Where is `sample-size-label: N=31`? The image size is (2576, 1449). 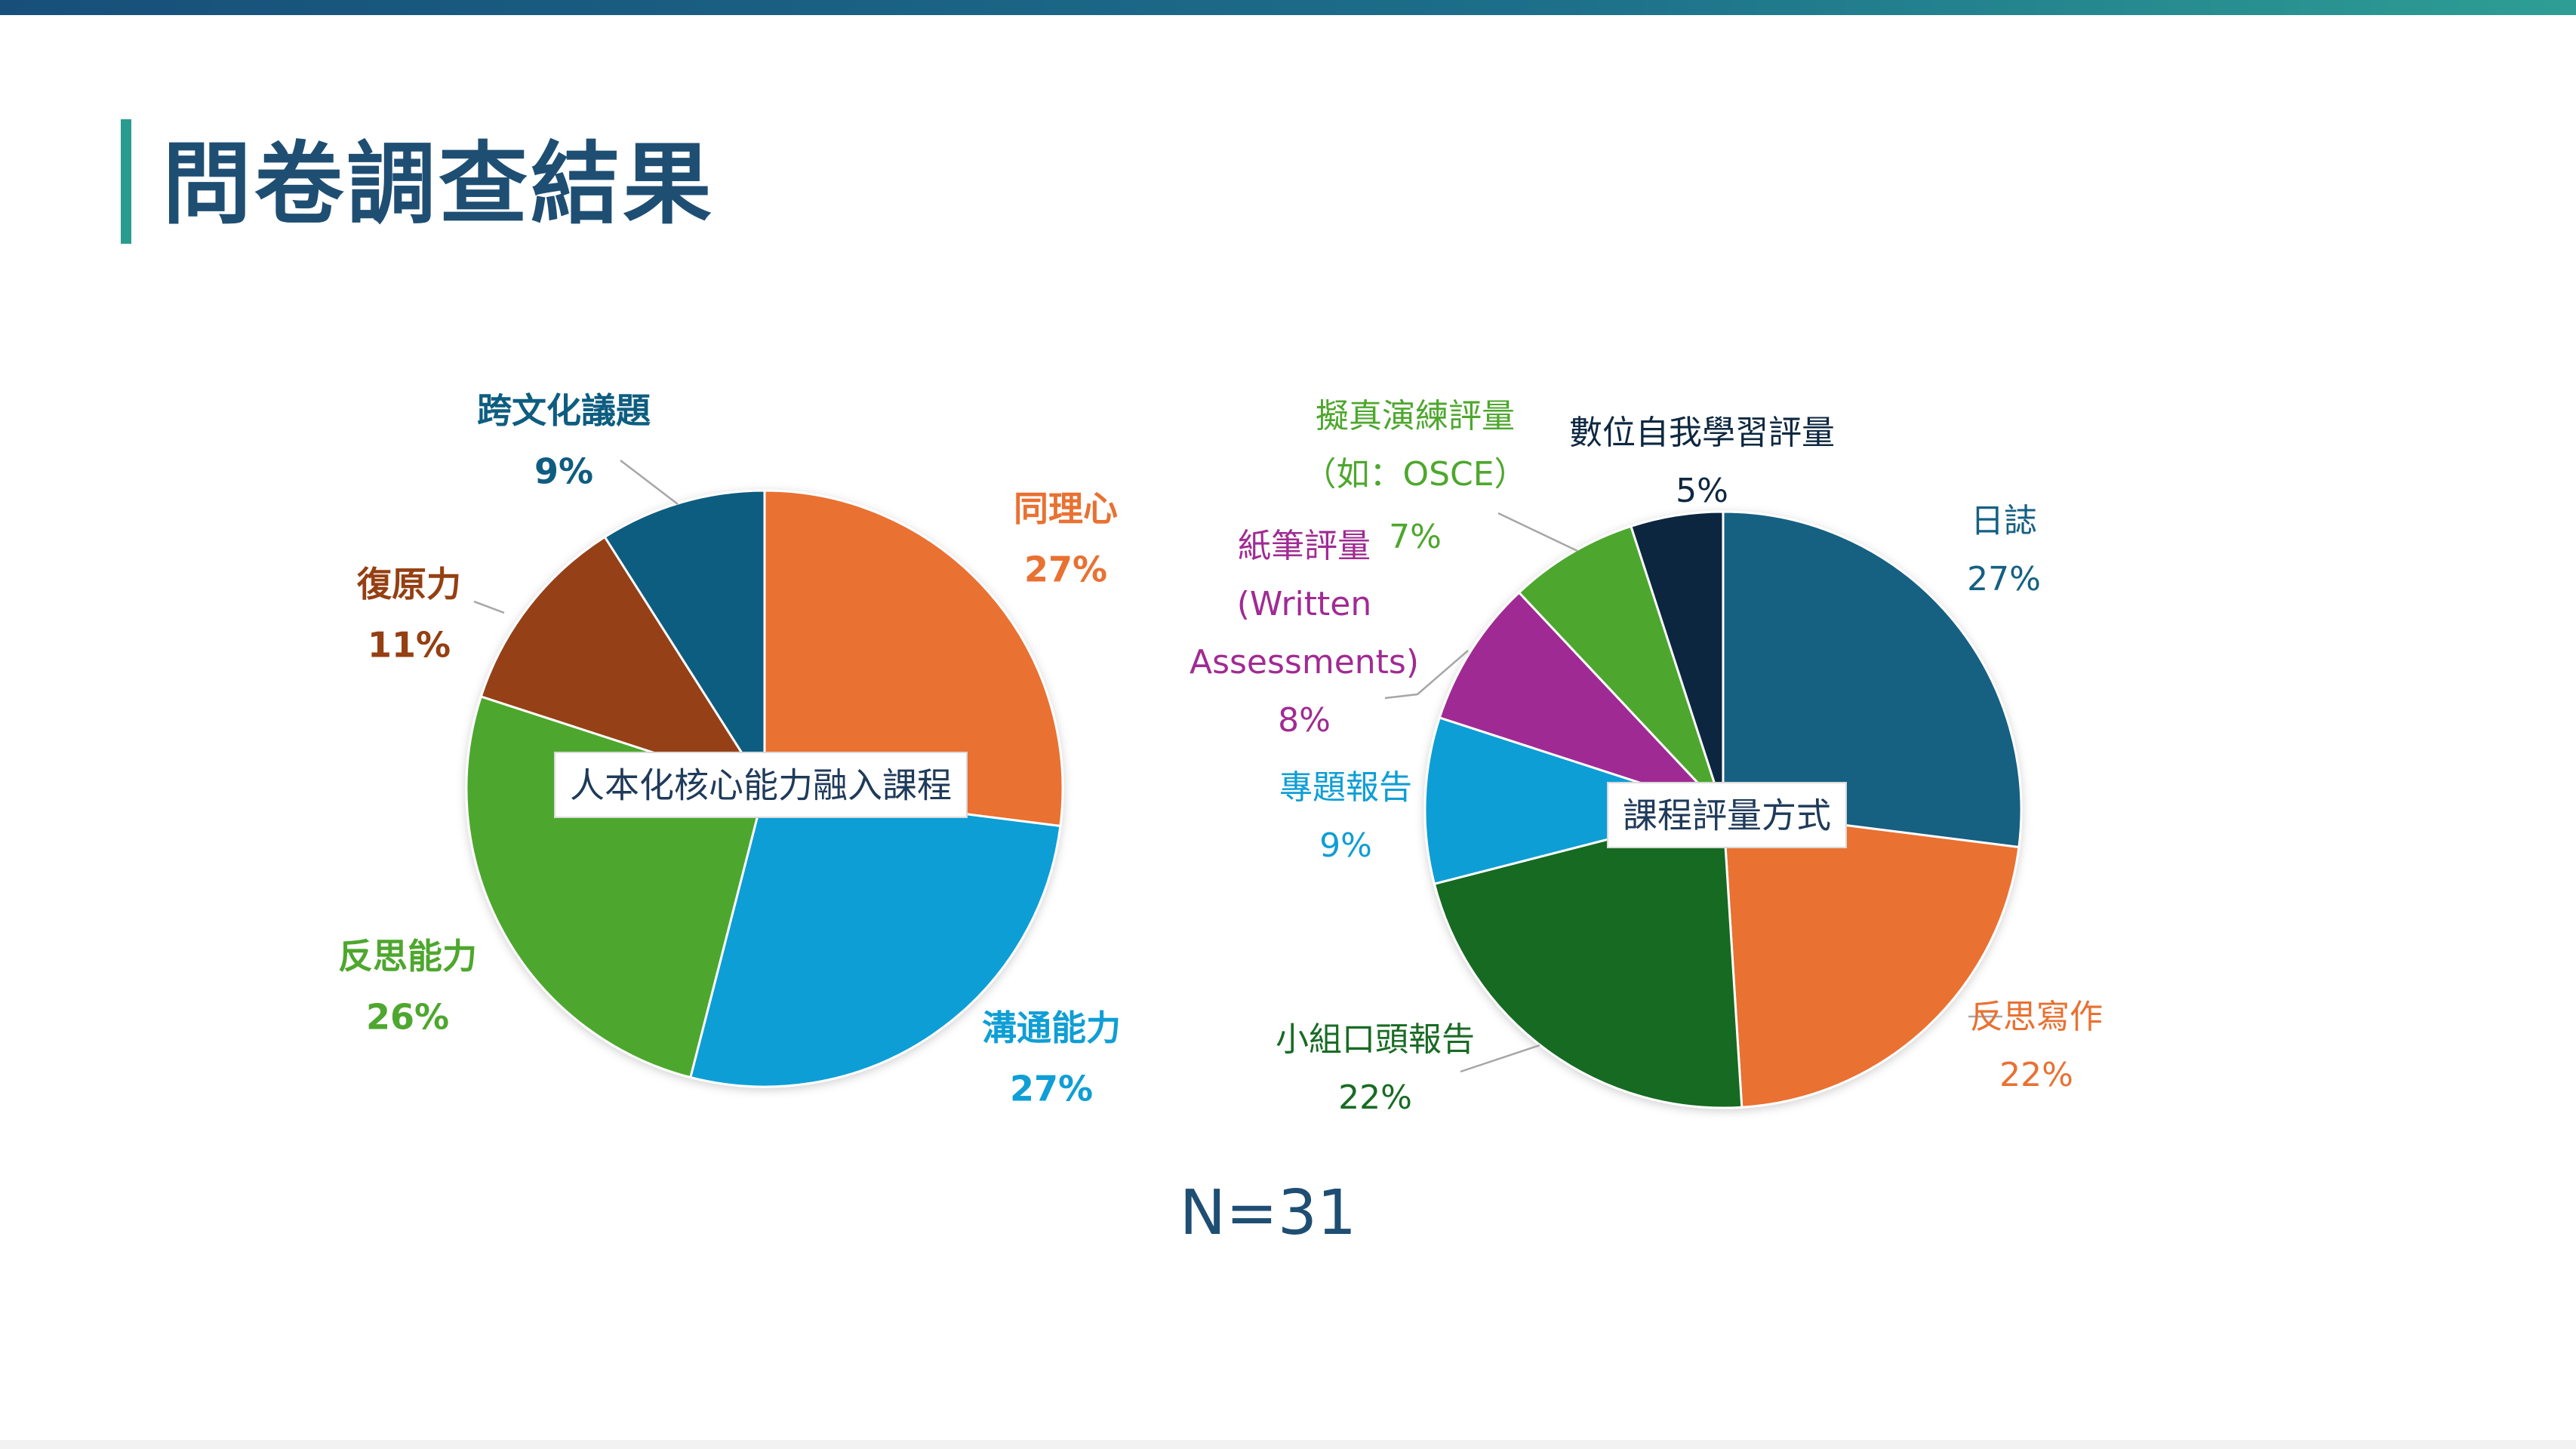
sample-size-label: N=31 is located at coordinates (1268, 1213).